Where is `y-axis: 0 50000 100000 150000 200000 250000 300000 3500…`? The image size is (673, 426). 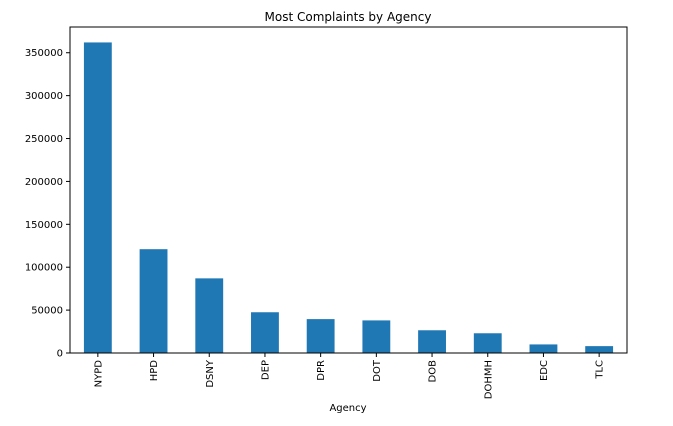
y-axis: 0 50000 100000 150000 200000 250000 300000 3500… is located at coordinates (47, 204).